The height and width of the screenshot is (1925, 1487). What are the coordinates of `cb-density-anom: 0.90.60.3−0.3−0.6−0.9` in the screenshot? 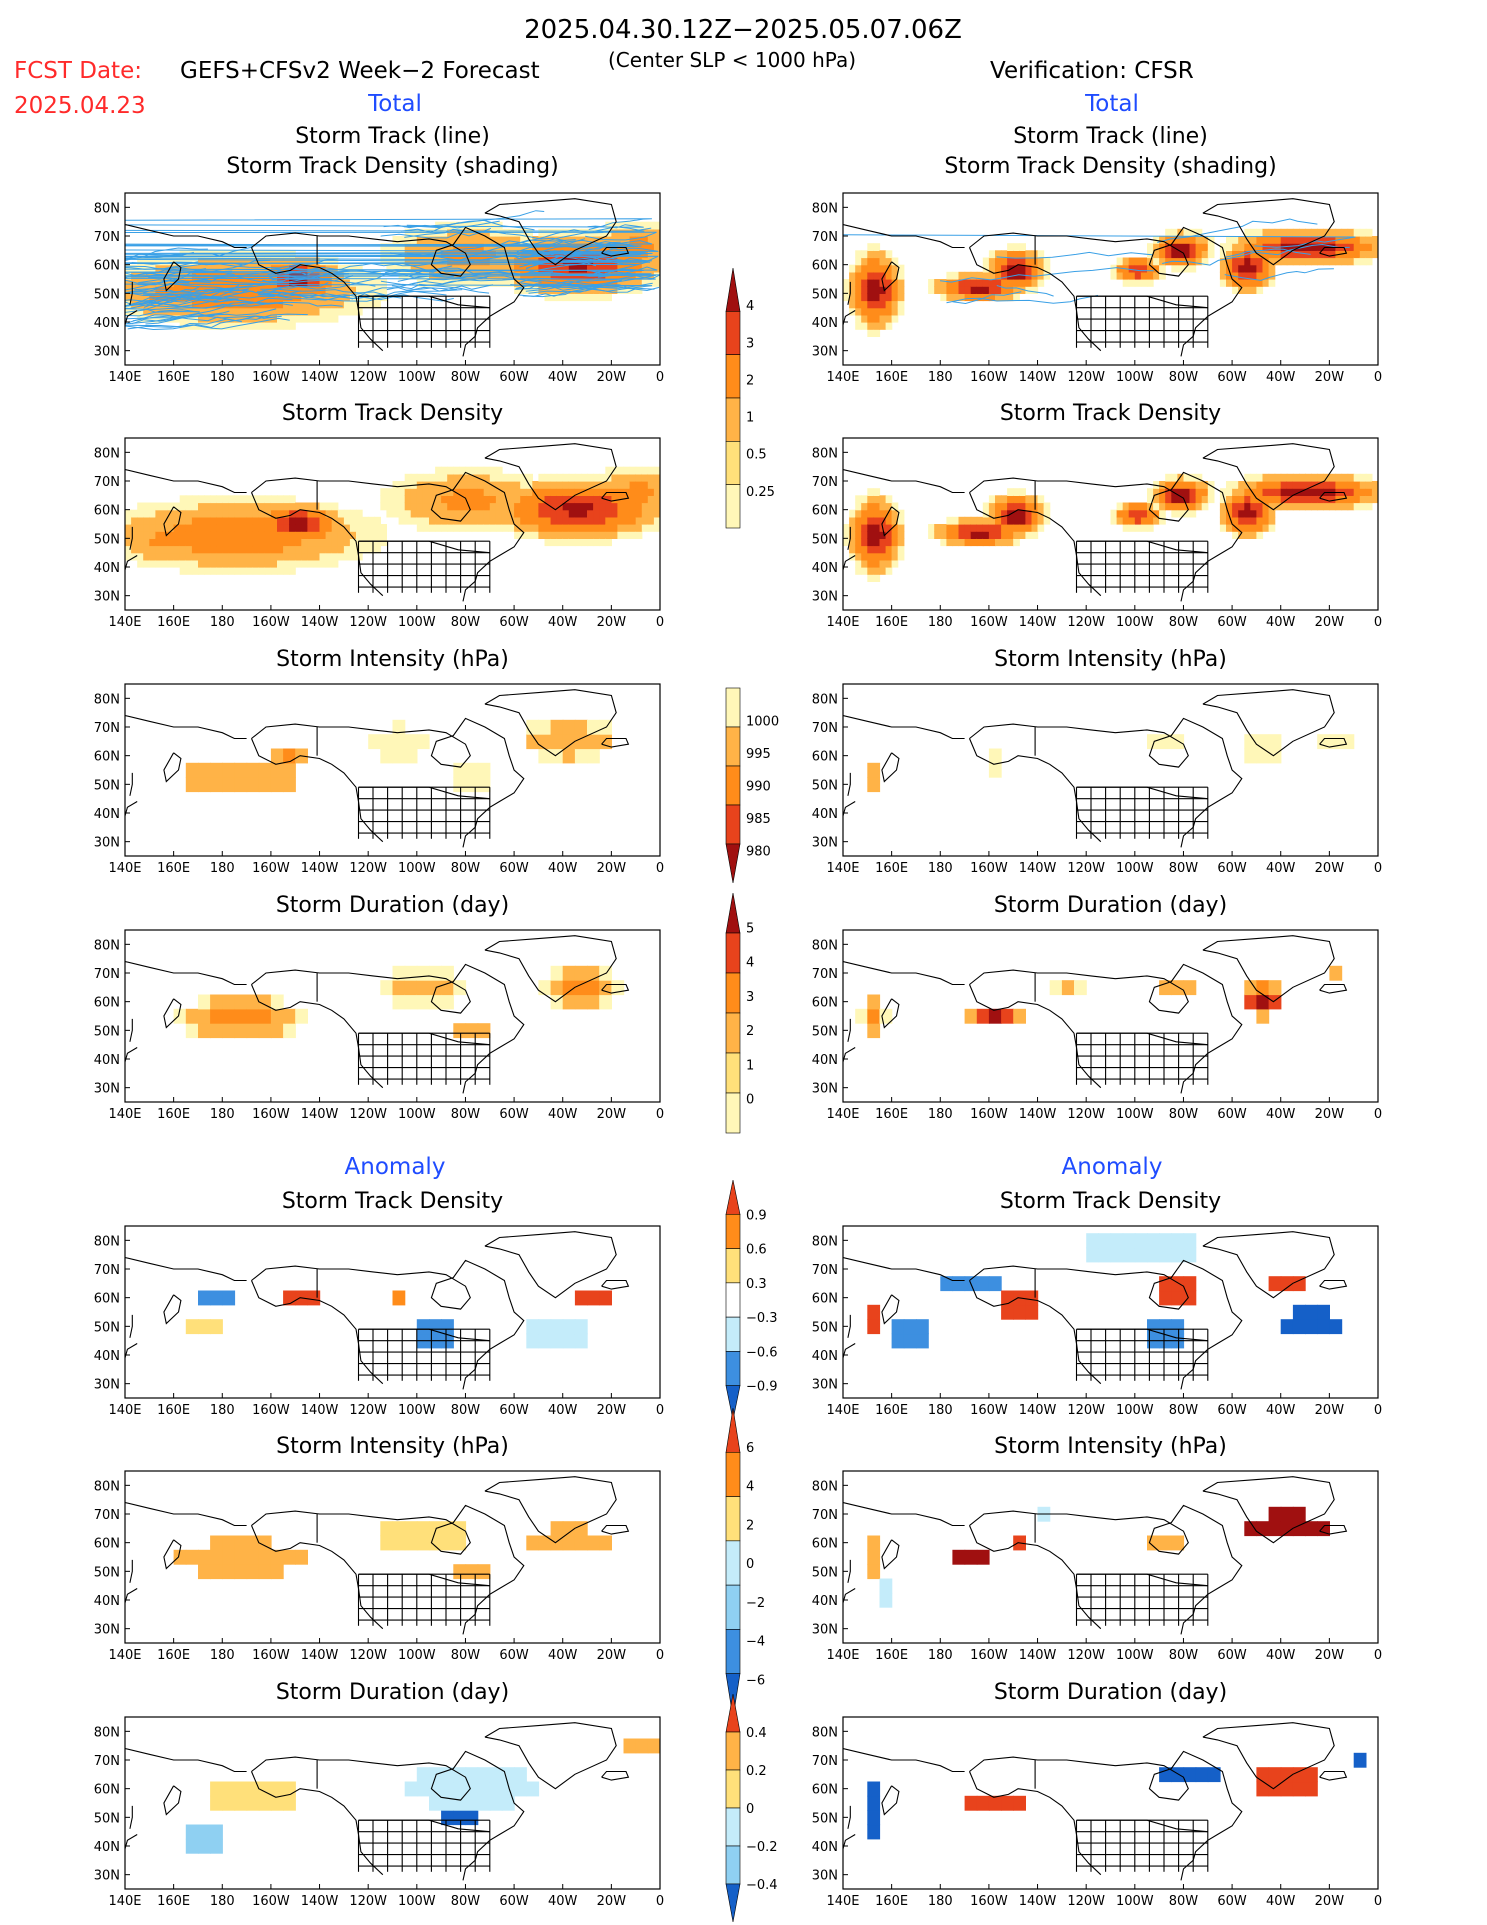 It's located at (751, 1300).